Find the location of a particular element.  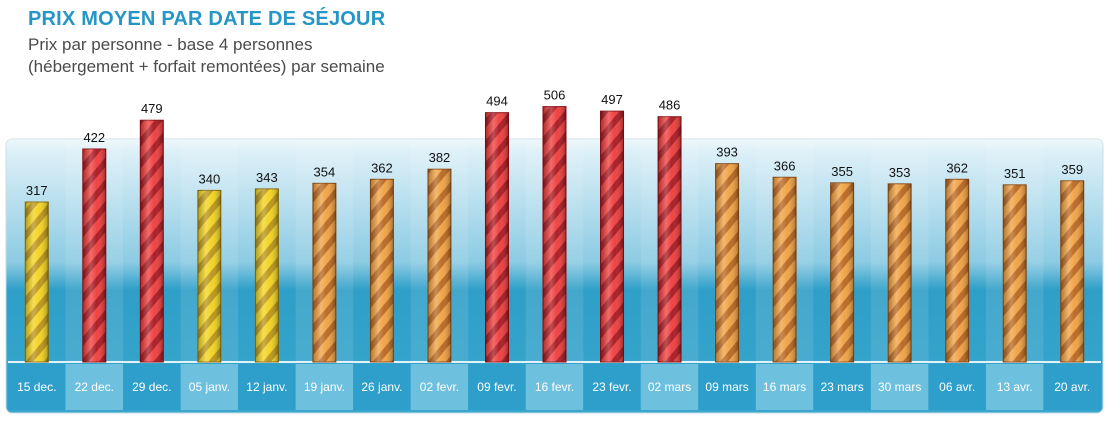

tick-label: 19 janv. is located at coordinates (324, 387).